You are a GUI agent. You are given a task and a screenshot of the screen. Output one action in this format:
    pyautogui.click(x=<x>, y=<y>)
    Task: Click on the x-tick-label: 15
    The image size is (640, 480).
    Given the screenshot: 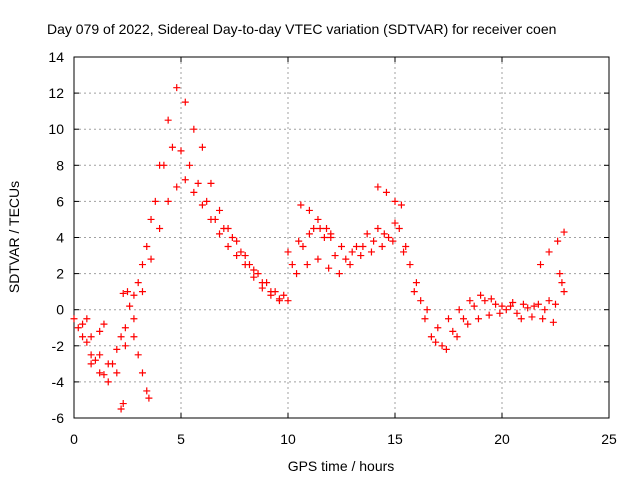 What is the action you would take?
    pyautogui.click(x=395, y=439)
    